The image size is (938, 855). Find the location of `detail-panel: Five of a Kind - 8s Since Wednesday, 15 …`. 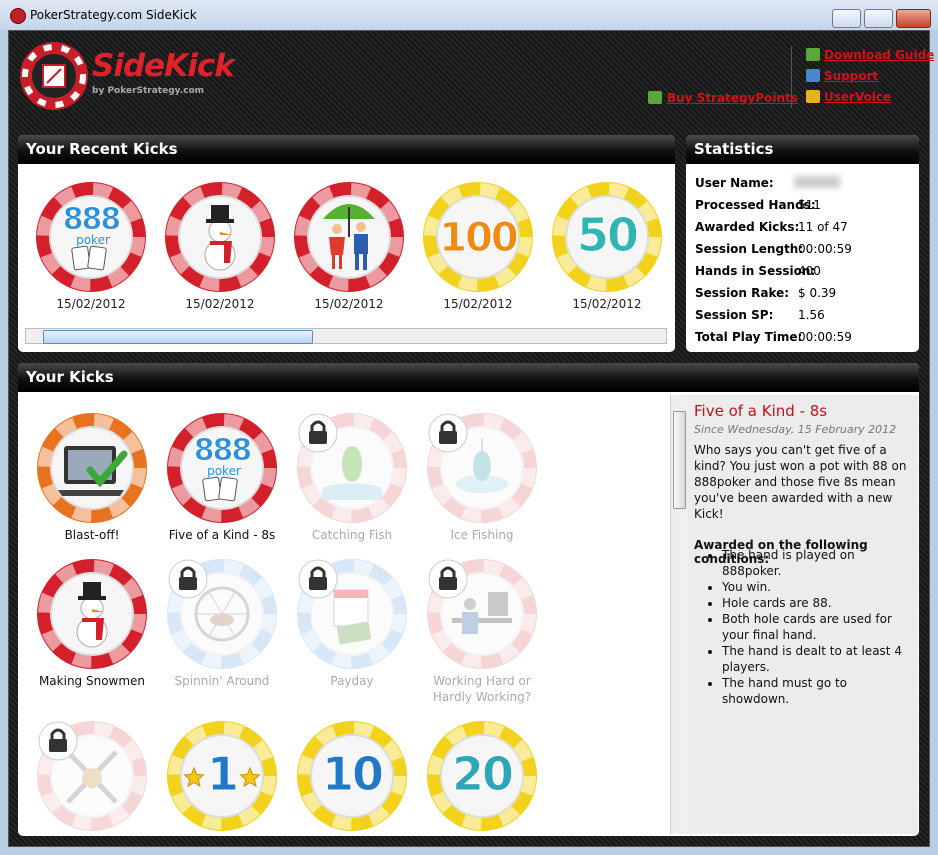

detail-panel: Five of a Kind - 8s Since Wednesday, 15 … is located at coordinates (802, 614).